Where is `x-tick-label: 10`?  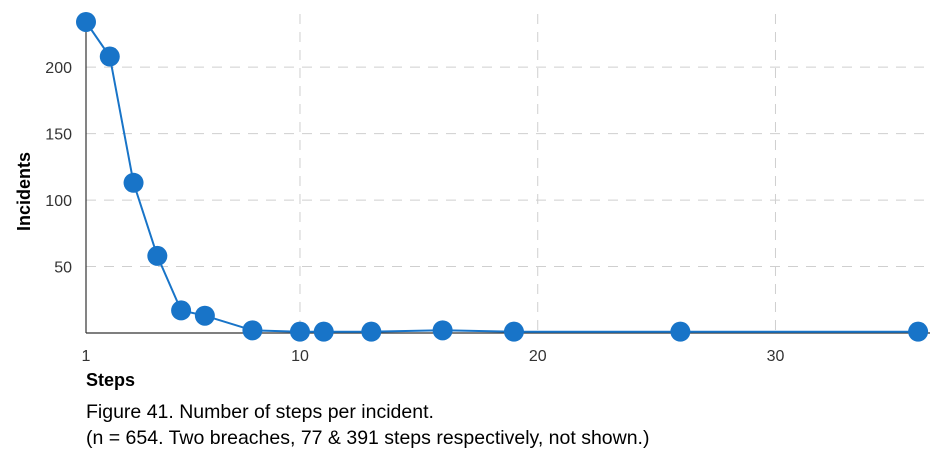
x-tick-label: 10 is located at coordinates (300, 356).